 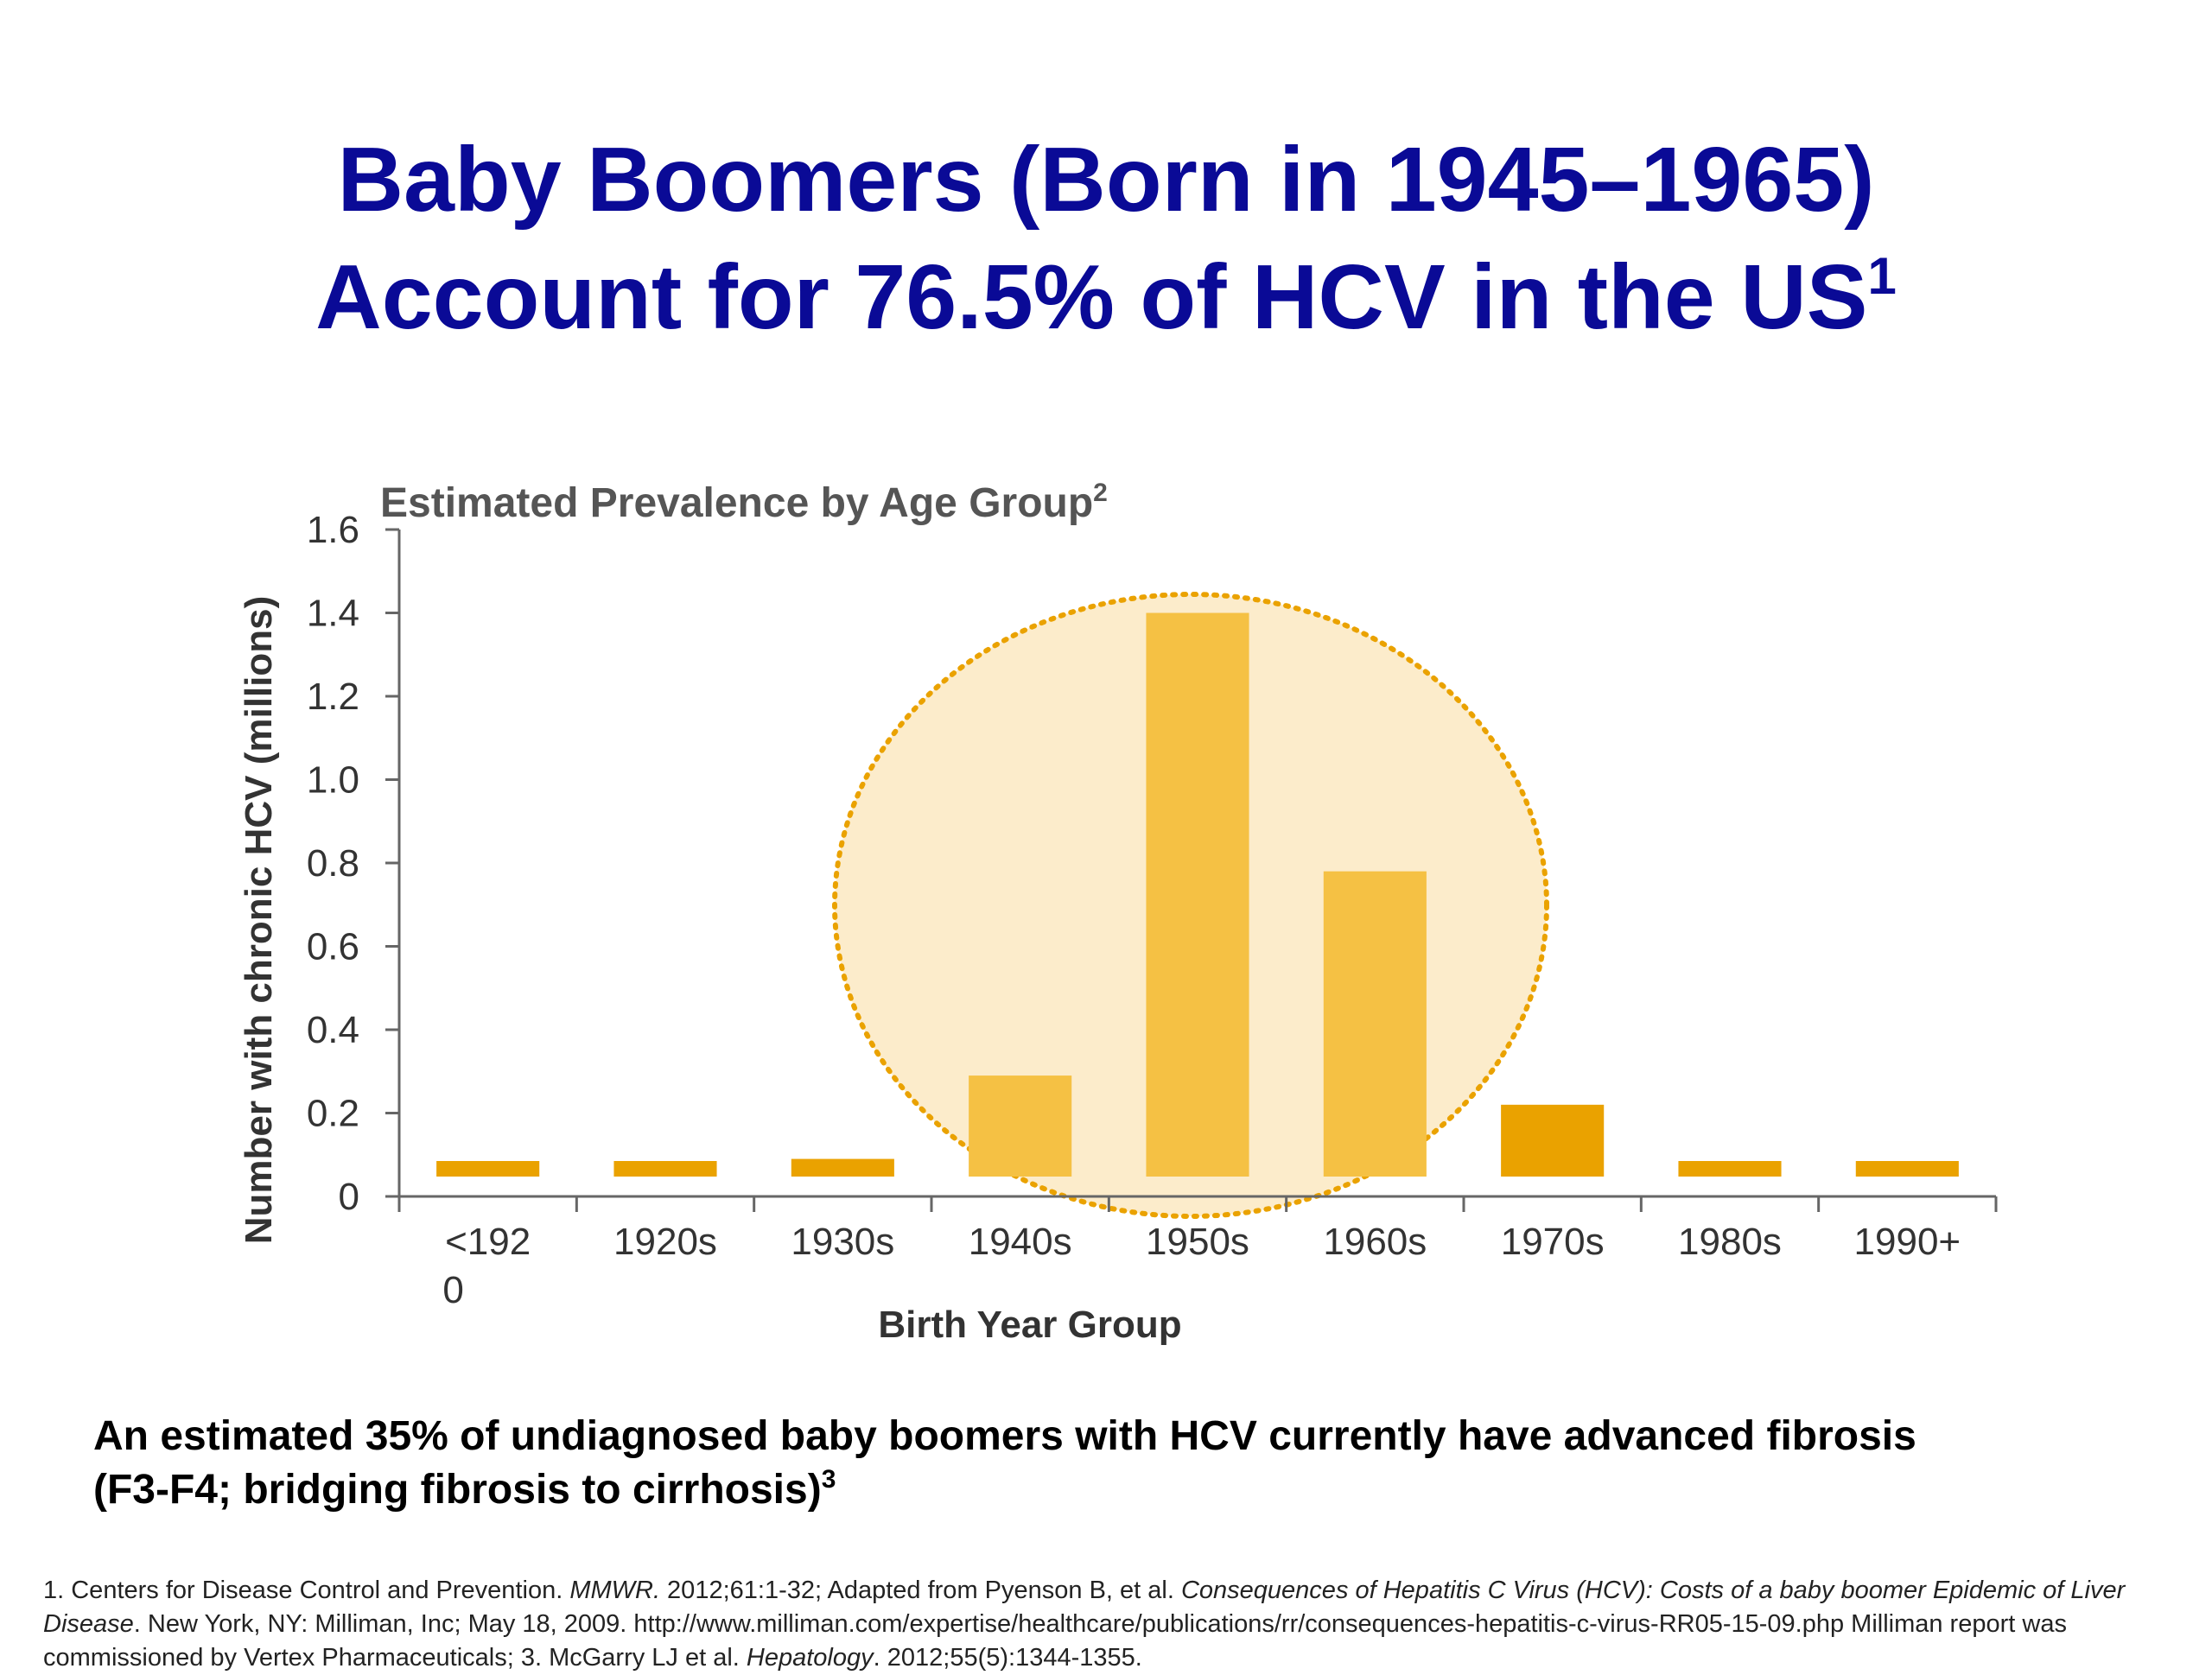 What do you see at coordinates (842, 1242) in the screenshot?
I see `x-tick-label: 1930s` at bounding box center [842, 1242].